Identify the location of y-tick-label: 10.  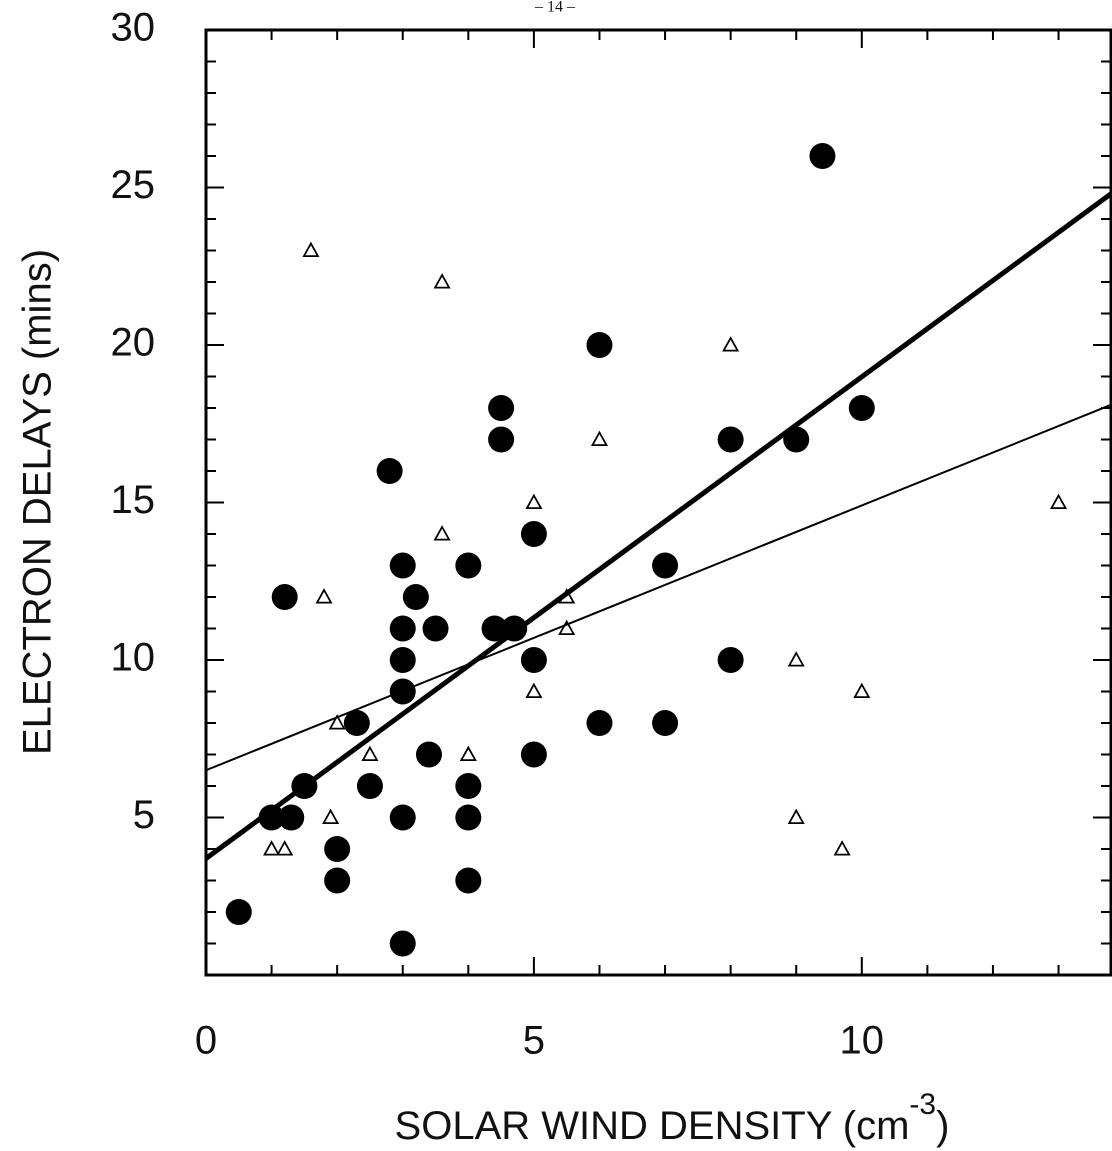
(133, 658).